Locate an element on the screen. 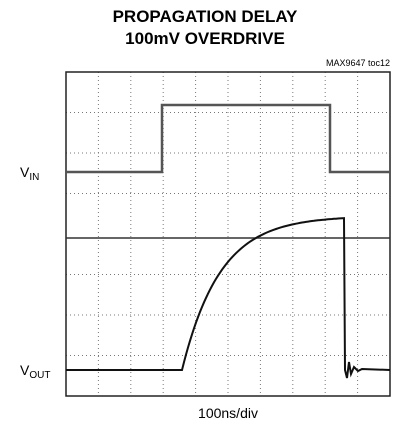 The height and width of the screenshot is (435, 403). vin-trace is located at coordinates (228, 138).